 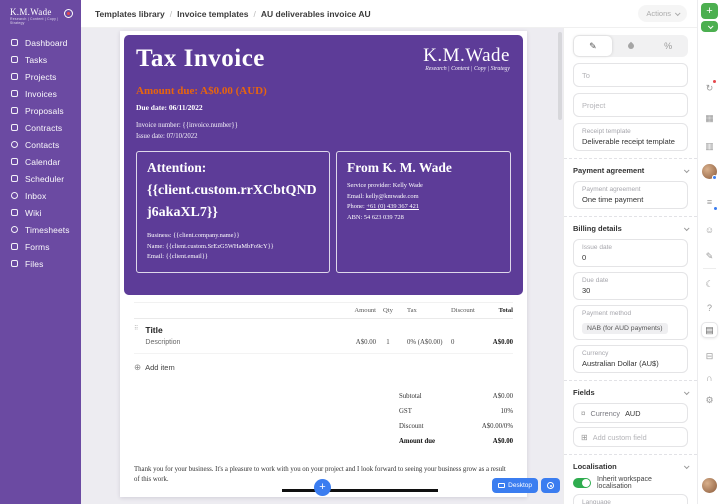 What do you see at coordinates (593, 46) in the screenshot?
I see `tab-edit: ✎` at bounding box center [593, 46].